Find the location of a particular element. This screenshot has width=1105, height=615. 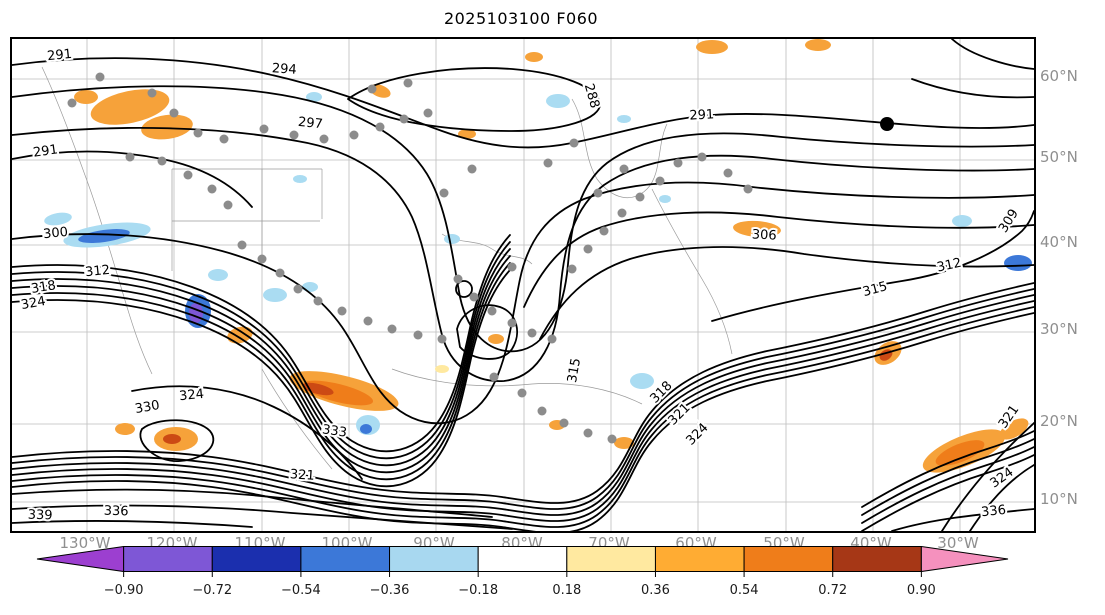

contour-label: 288 is located at coordinates (591, 96).